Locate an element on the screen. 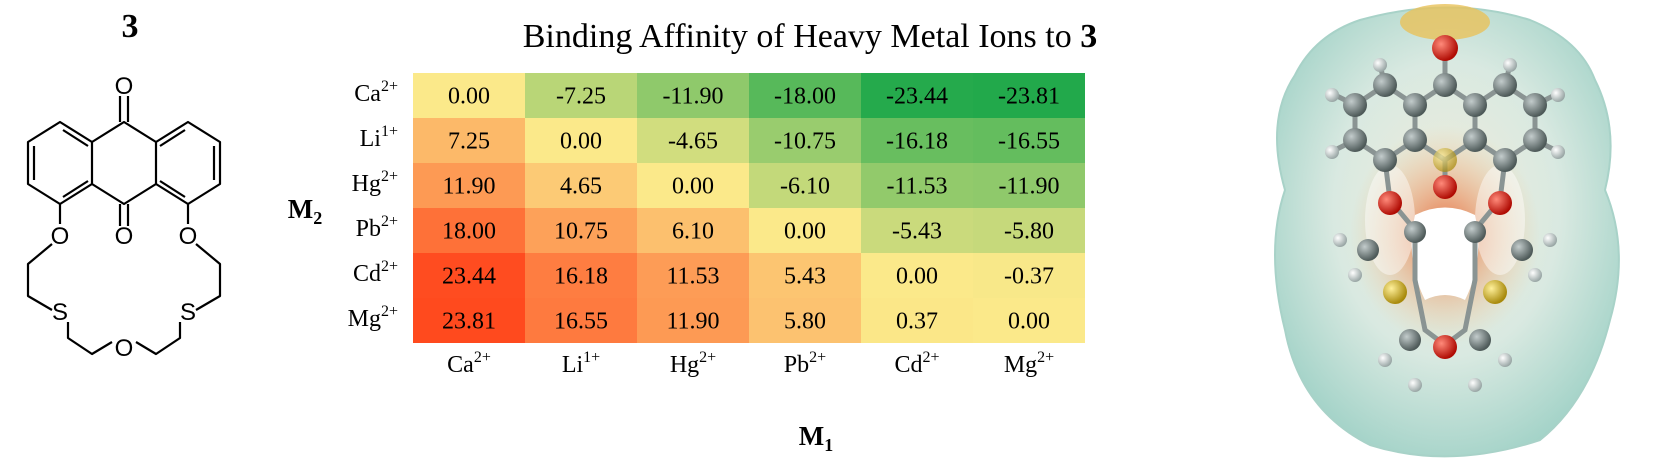  atom-oxygen-left: O is located at coordinates (60, 236).